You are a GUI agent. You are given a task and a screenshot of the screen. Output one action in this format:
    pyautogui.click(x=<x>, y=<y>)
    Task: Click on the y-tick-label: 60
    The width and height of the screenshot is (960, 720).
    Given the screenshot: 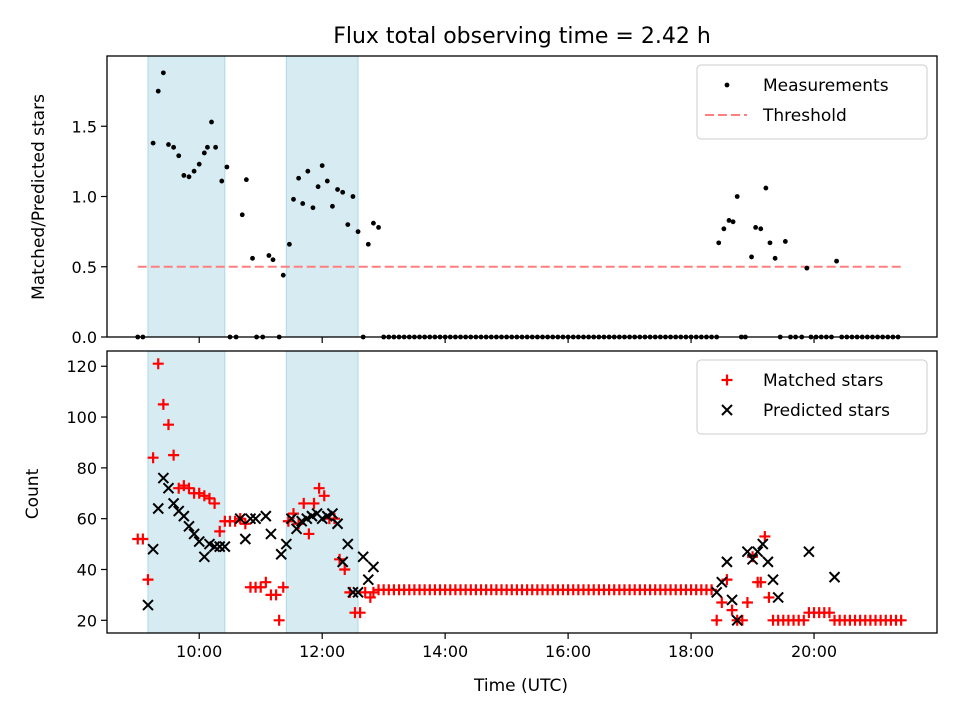 What is the action you would take?
    pyautogui.click(x=87, y=519)
    